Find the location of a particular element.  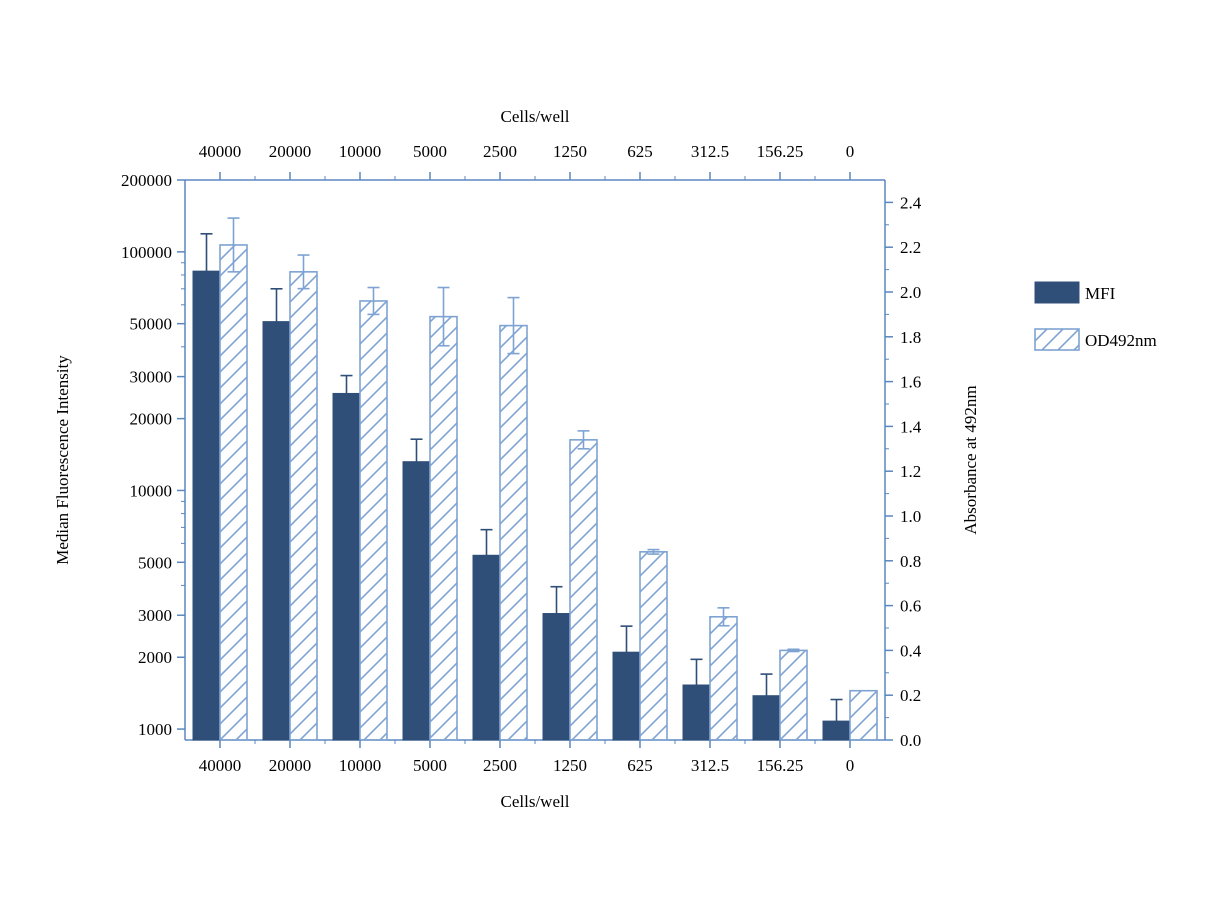

y-right-tick-label: 2.2 is located at coordinates (910, 247).